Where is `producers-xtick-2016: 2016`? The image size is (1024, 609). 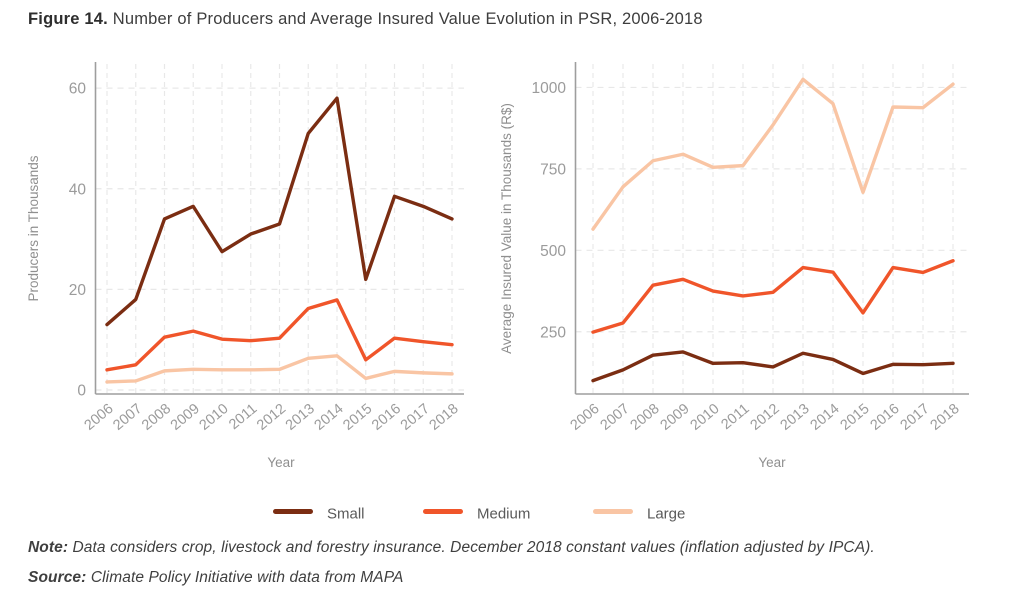 producers-xtick-2016: 2016 is located at coordinates (386, 417).